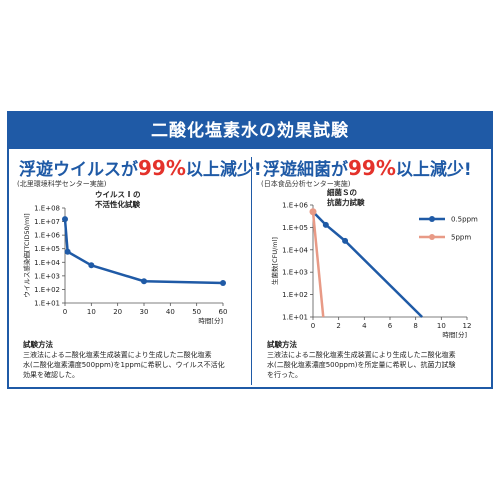  What do you see at coordinates (250, 131) in the screenshot?
I see `banner-title: 二酸化塩素水の効果試験` at bounding box center [250, 131].